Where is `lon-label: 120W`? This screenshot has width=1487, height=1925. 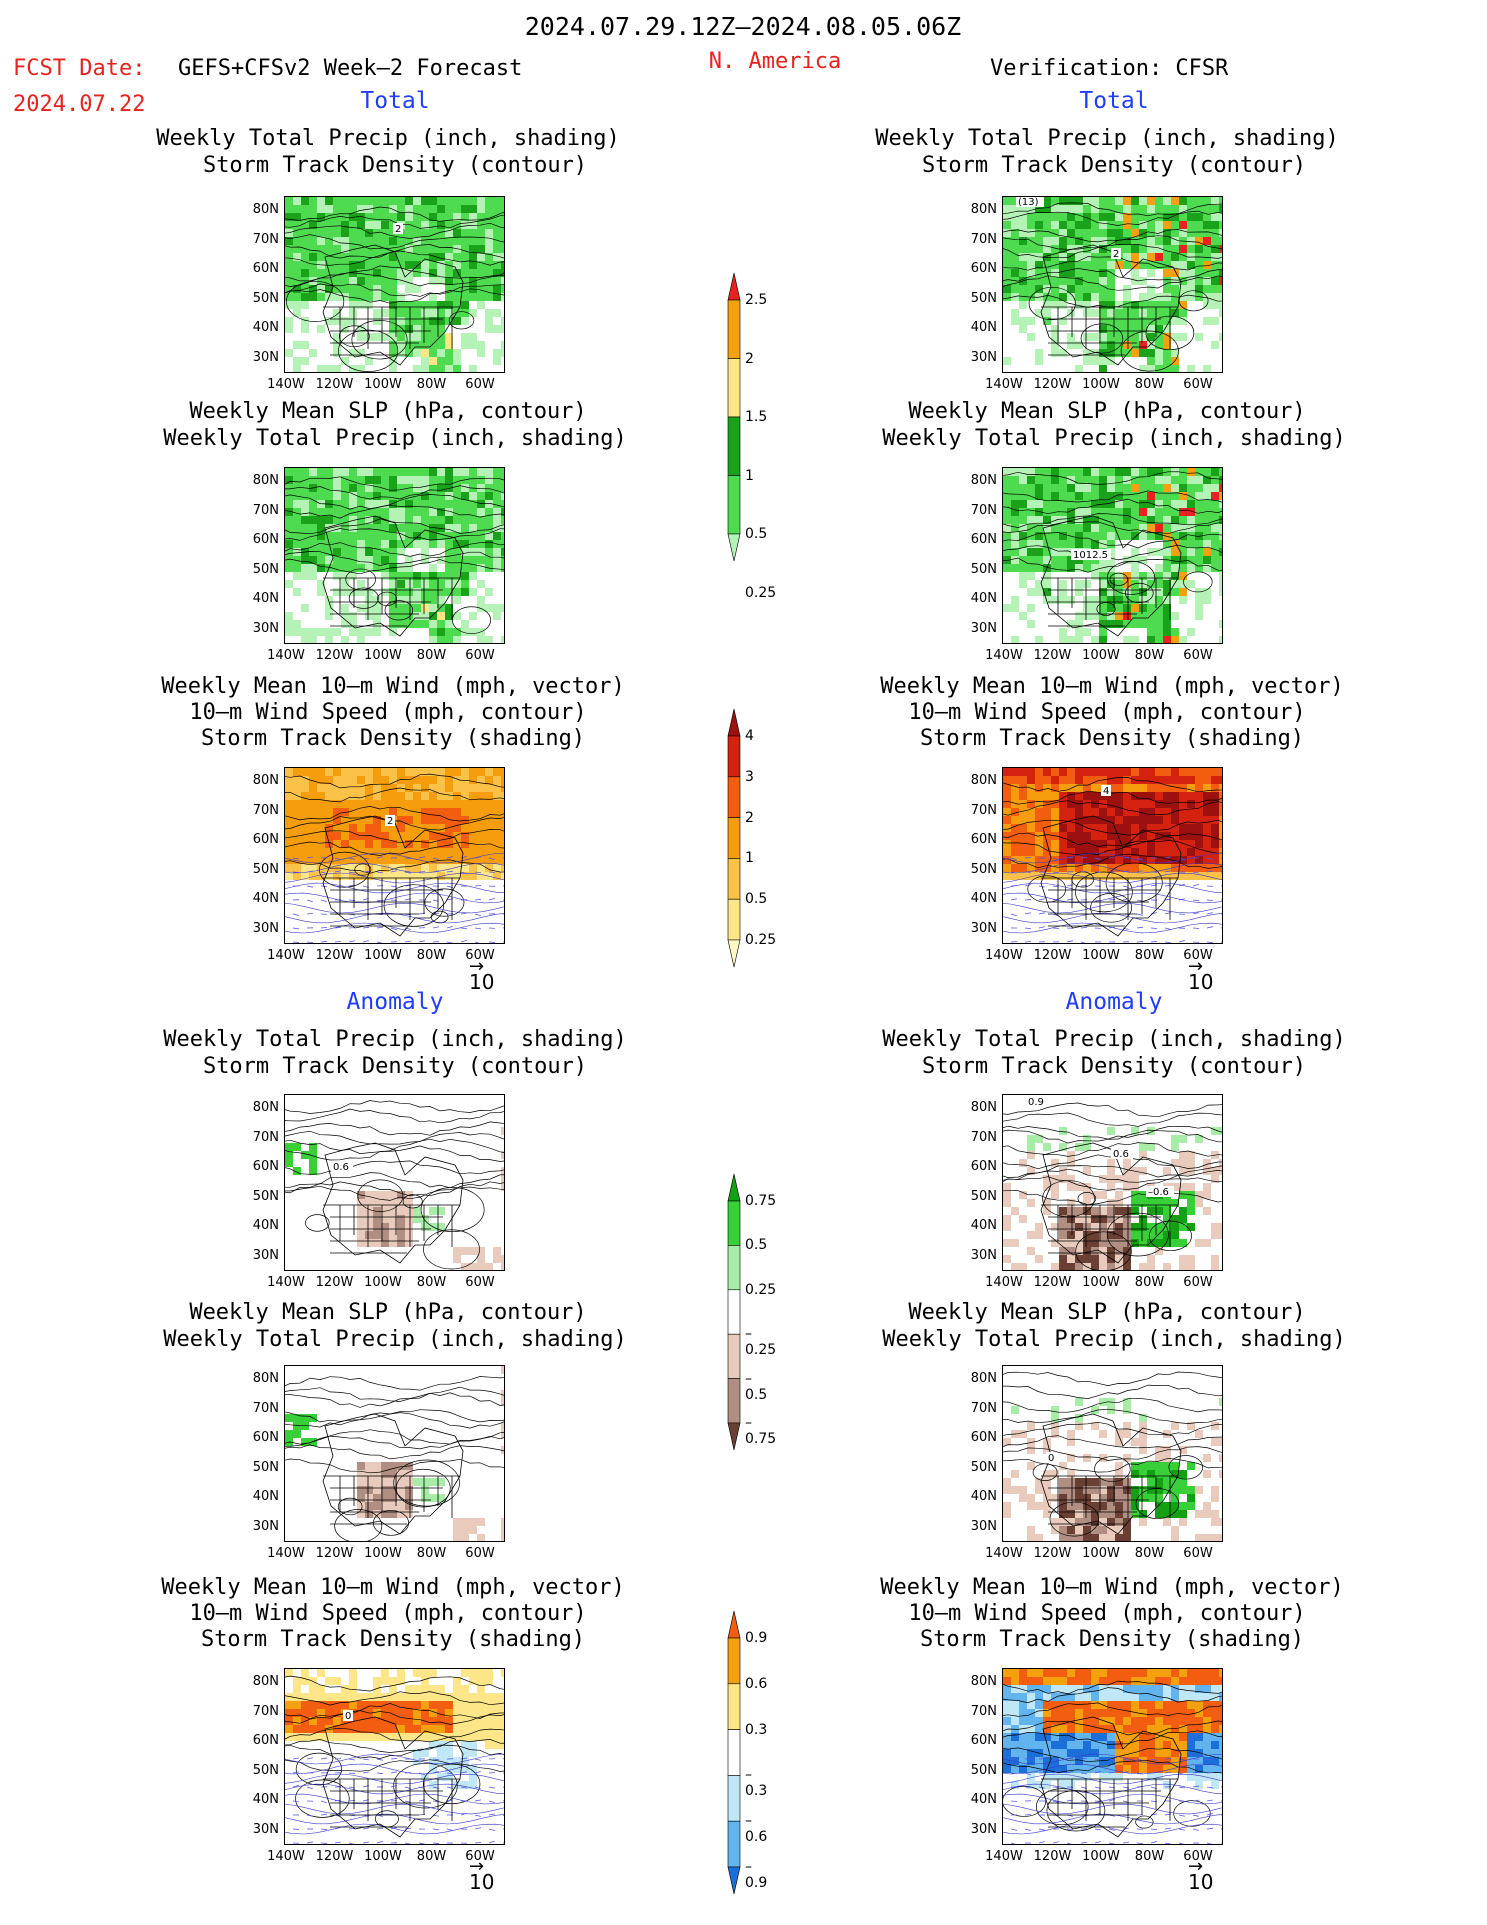 lon-label: 120W is located at coordinates (334, 1282).